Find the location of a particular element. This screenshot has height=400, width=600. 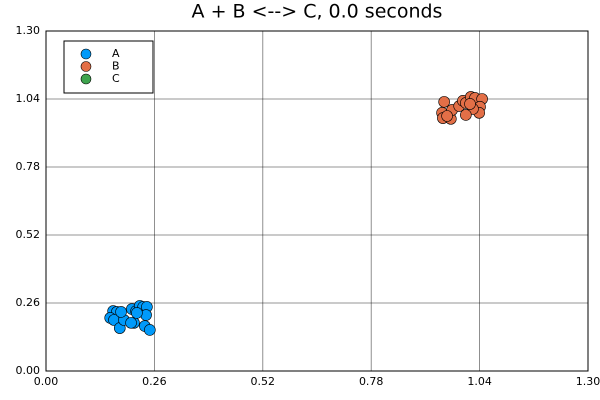

chart-title: A + B <--> C, 0.0 seconds is located at coordinates (317, 12).